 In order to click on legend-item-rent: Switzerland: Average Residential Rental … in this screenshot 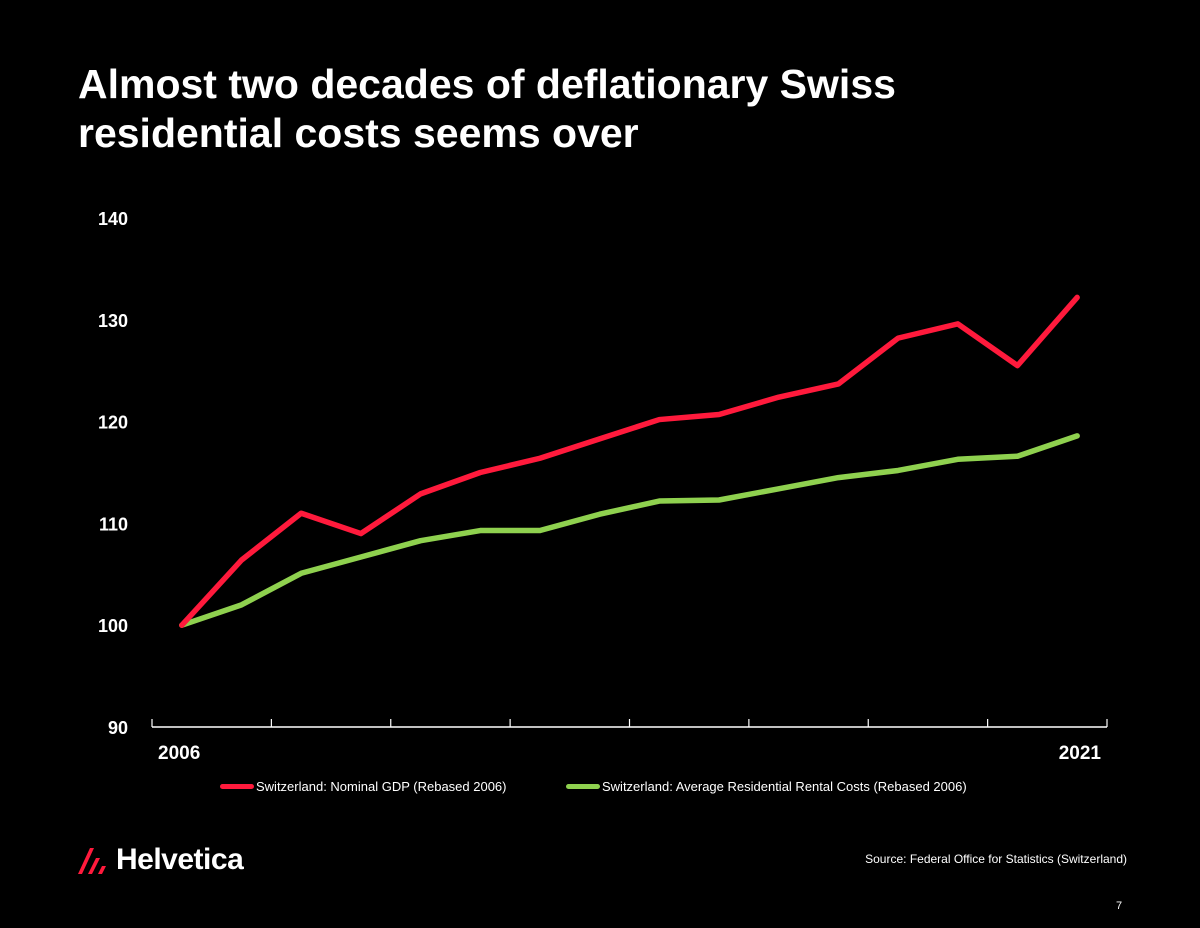, I will do `click(766, 786)`.